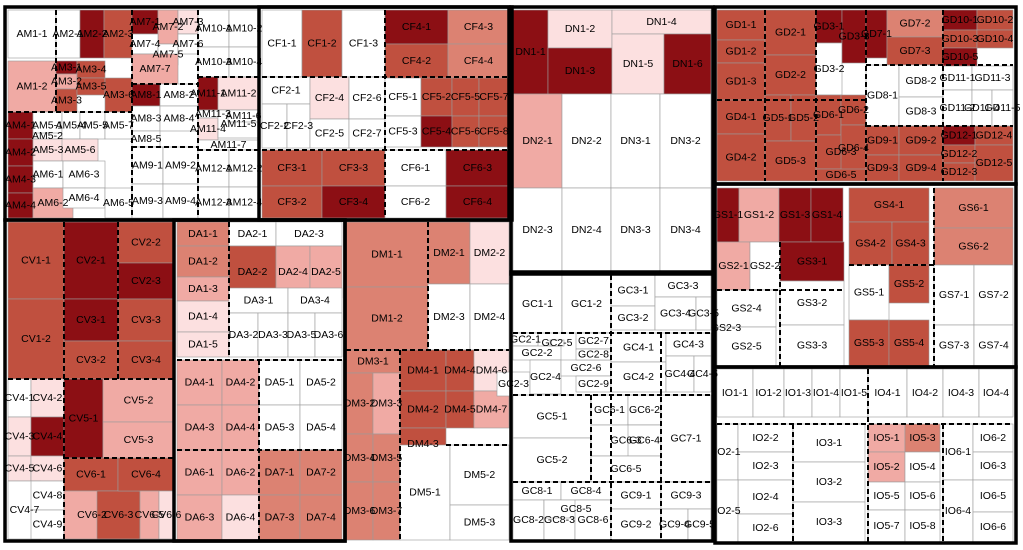 The height and width of the screenshot is (550, 1023). What do you see at coordinates (203, 289) in the screenshot?
I see `label-da1-3: DA1-3` at bounding box center [203, 289].